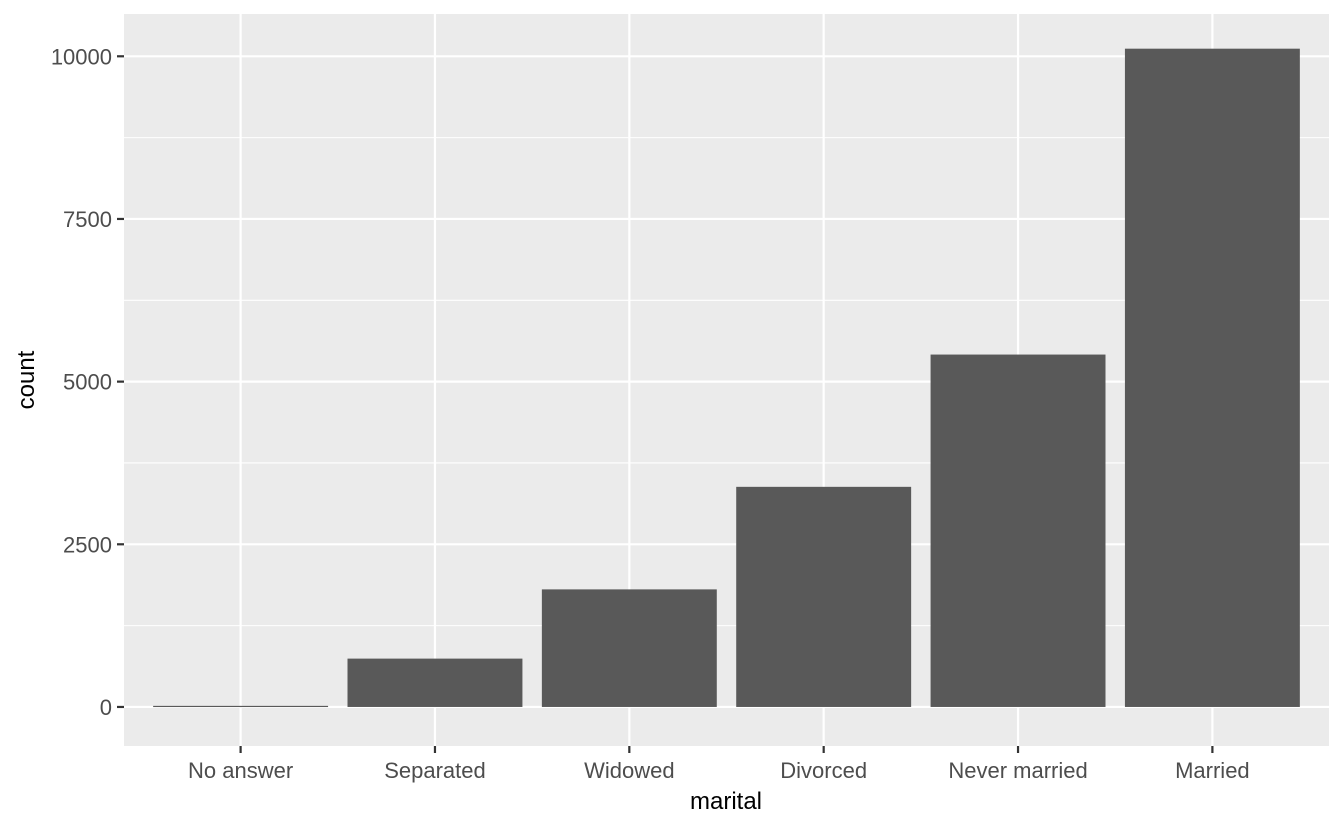 This screenshot has height=830, width=1344. I want to click on x-tick-label: Widowed, so click(629, 770).